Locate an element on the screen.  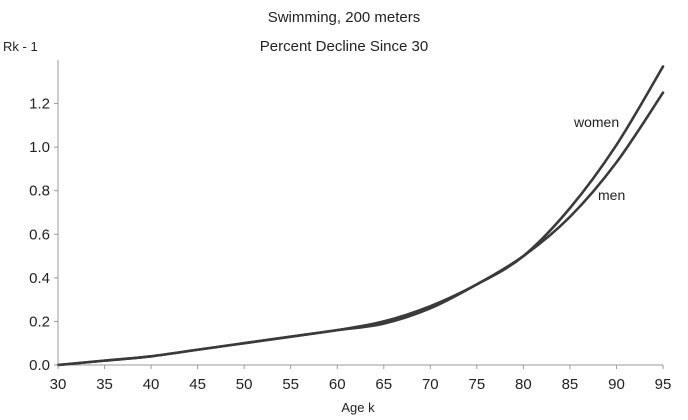
y-tick-label: 1.0 is located at coordinates (39, 147).